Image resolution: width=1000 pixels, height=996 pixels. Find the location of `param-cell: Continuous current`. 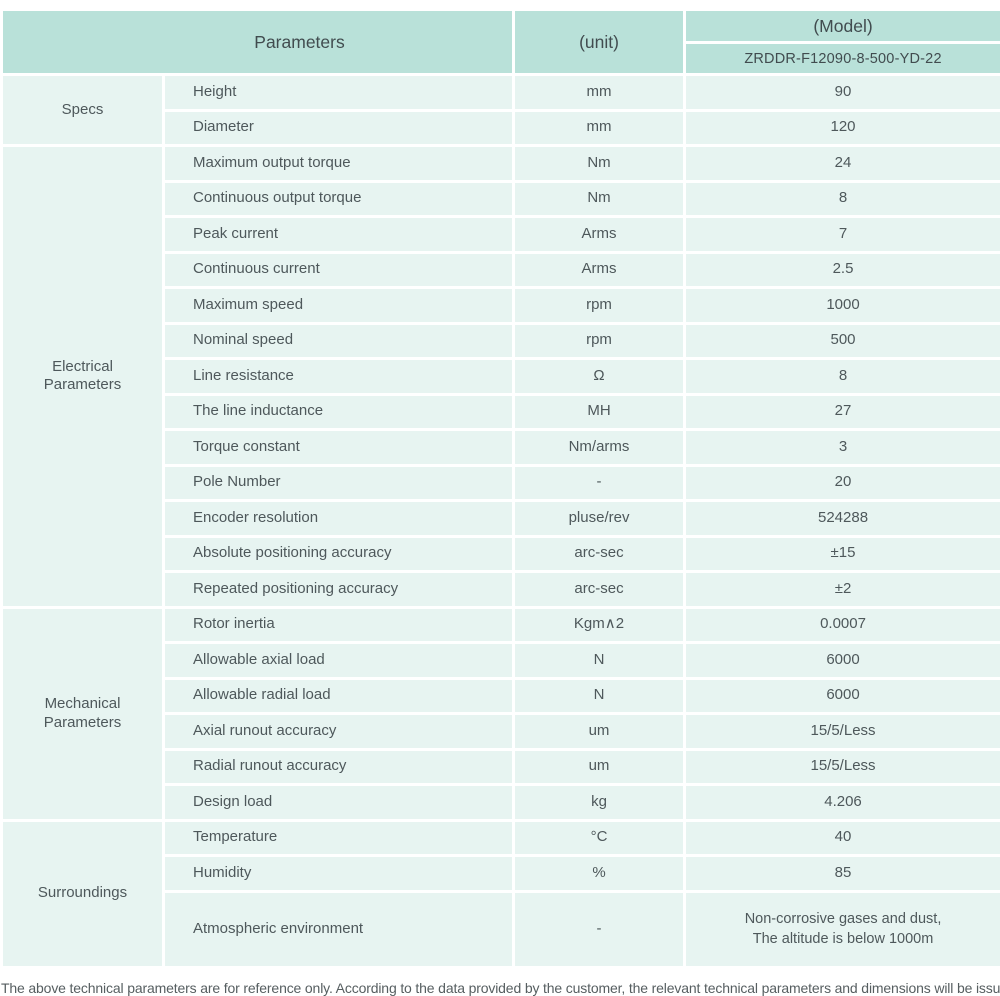

param-cell: Continuous current is located at coordinates (339, 270).